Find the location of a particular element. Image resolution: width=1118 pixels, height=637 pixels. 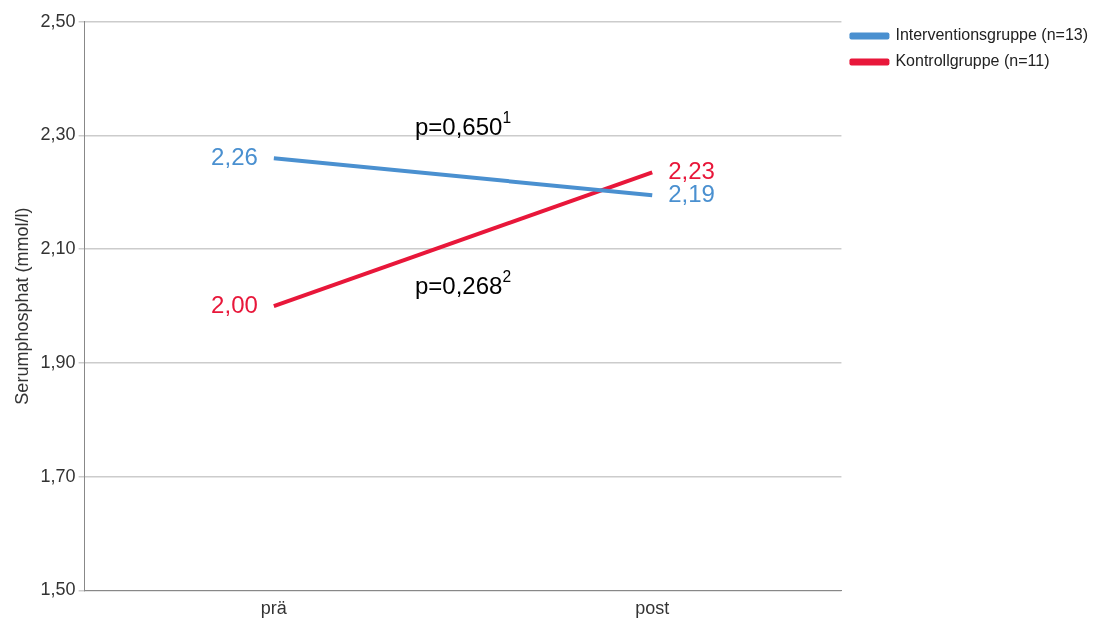

data-label: 2,26 is located at coordinates (234, 156).